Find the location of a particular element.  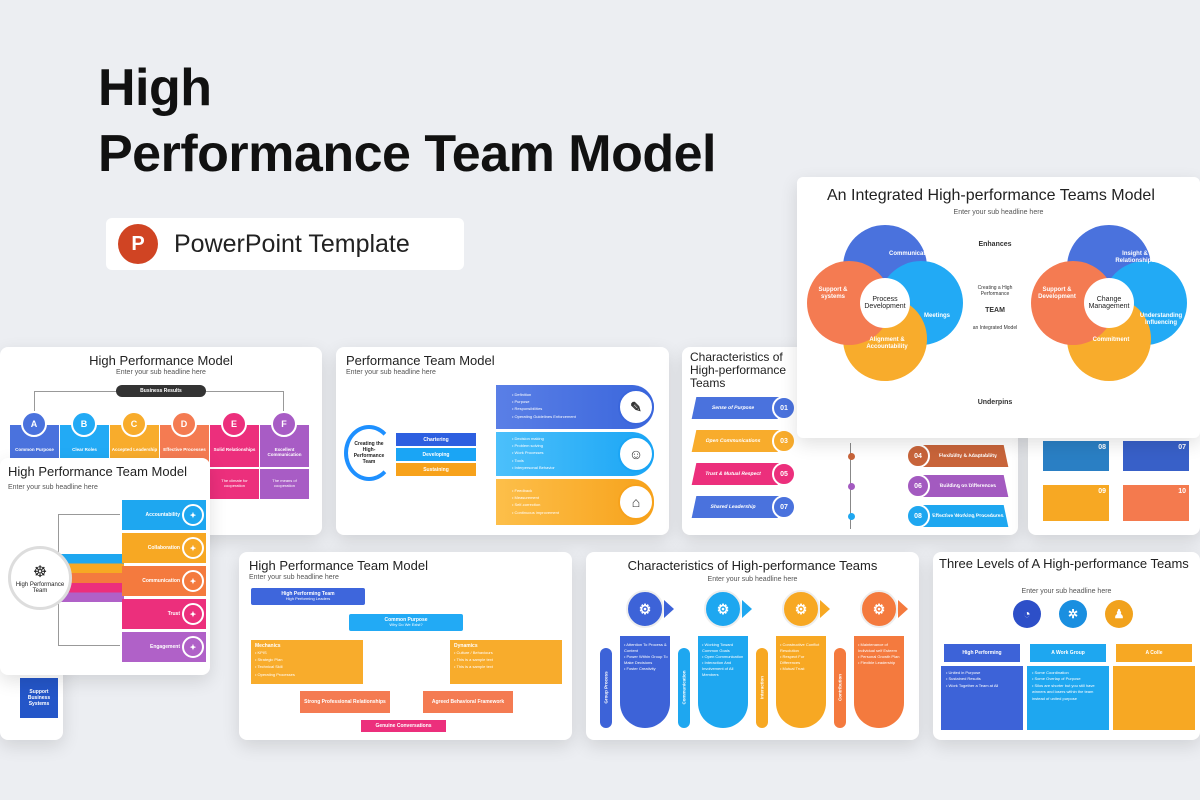

item-description: The climate for cooperation is located at coordinates (234, 484).